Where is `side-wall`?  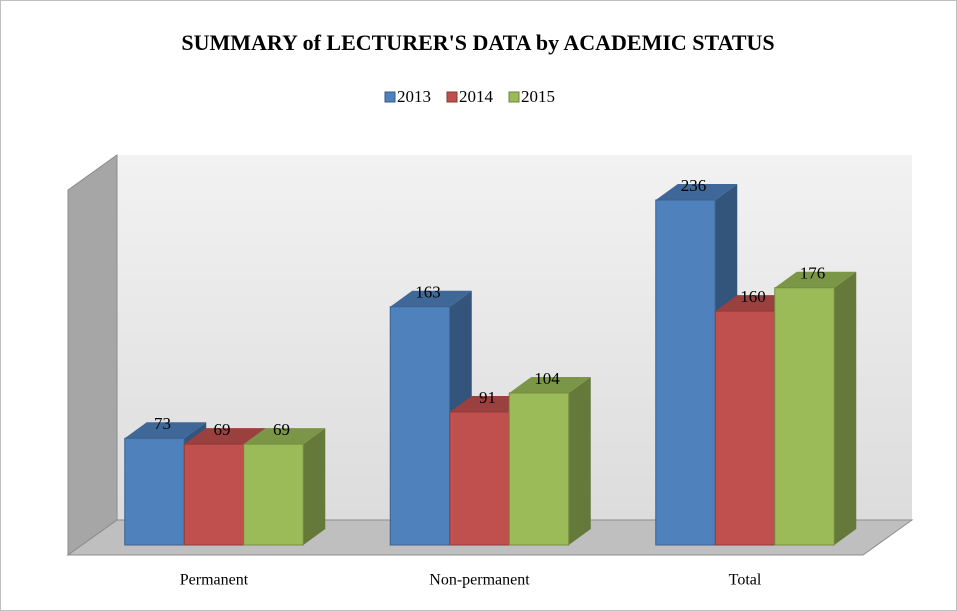
side-wall is located at coordinates (92, 355).